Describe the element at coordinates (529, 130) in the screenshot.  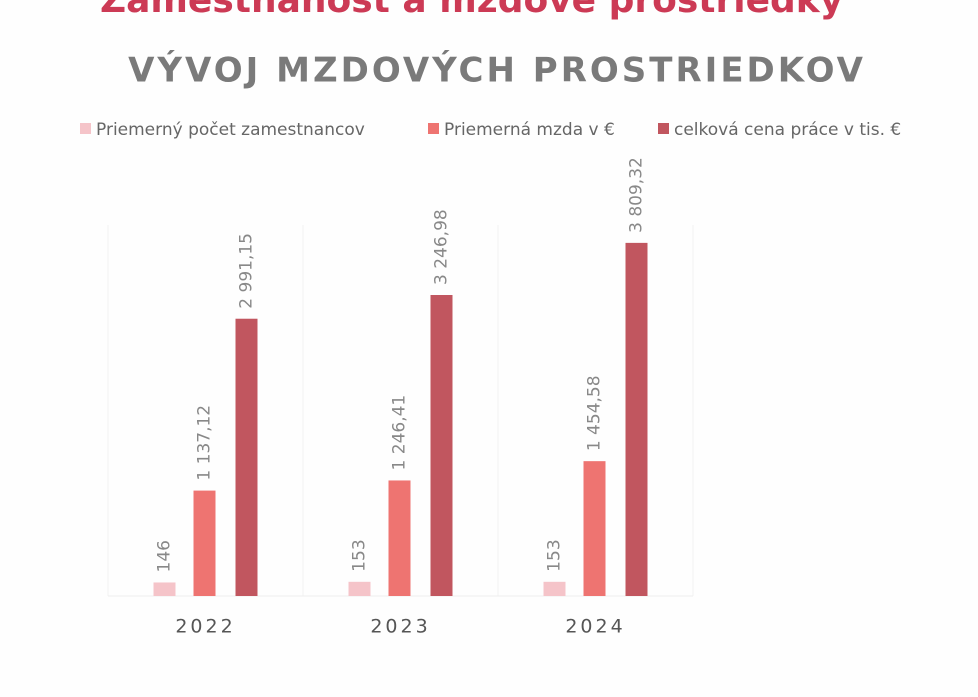
I see `legend-label: Priemerná mzda v €` at that location.